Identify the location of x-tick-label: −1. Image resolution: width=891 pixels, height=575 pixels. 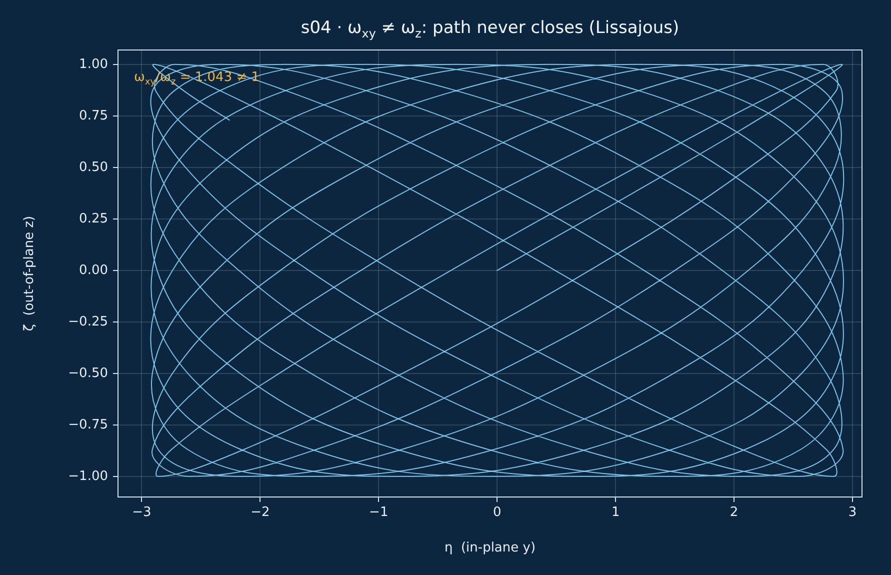
(378, 512).